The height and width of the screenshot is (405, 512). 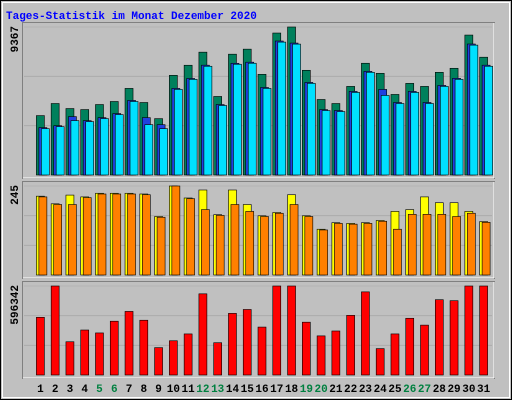 What do you see at coordinates (453, 390) in the screenshot?
I see `x-tick-label: 29` at bounding box center [453, 390].